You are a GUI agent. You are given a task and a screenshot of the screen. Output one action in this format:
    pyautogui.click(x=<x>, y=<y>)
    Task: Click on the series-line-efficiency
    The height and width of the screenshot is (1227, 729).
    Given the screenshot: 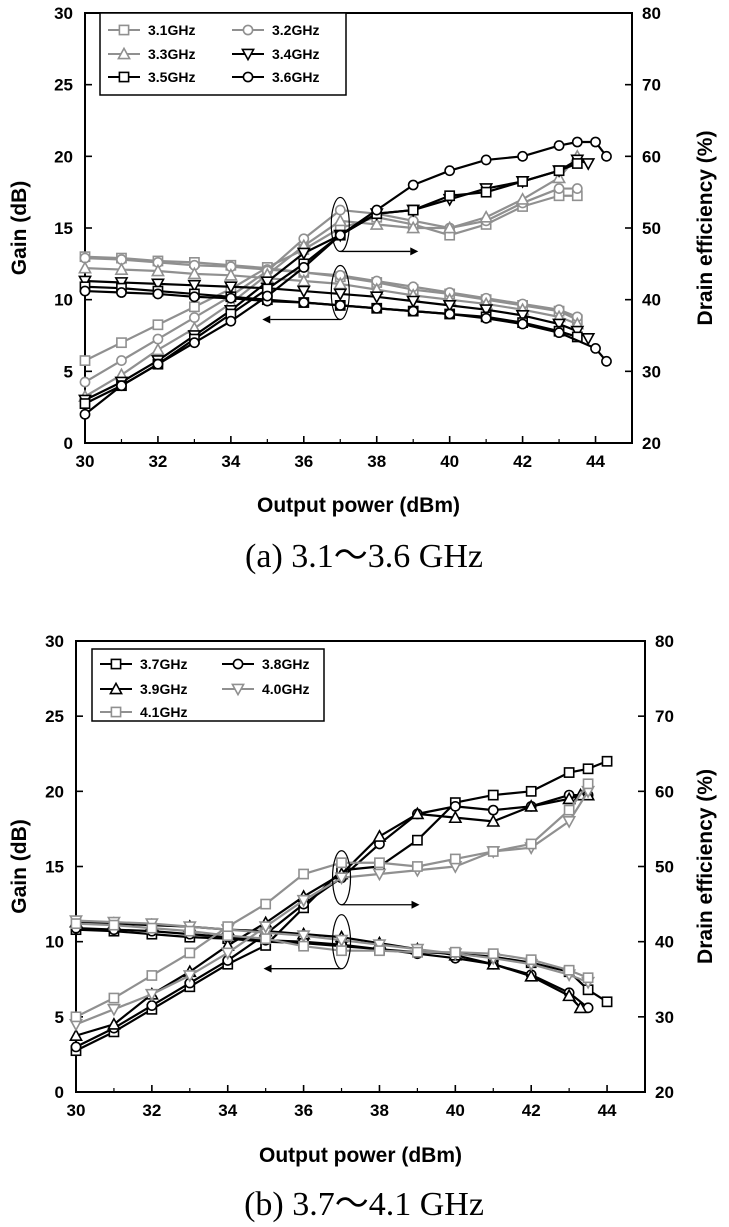 What is the action you would take?
    pyautogui.click(x=332, y=915)
    